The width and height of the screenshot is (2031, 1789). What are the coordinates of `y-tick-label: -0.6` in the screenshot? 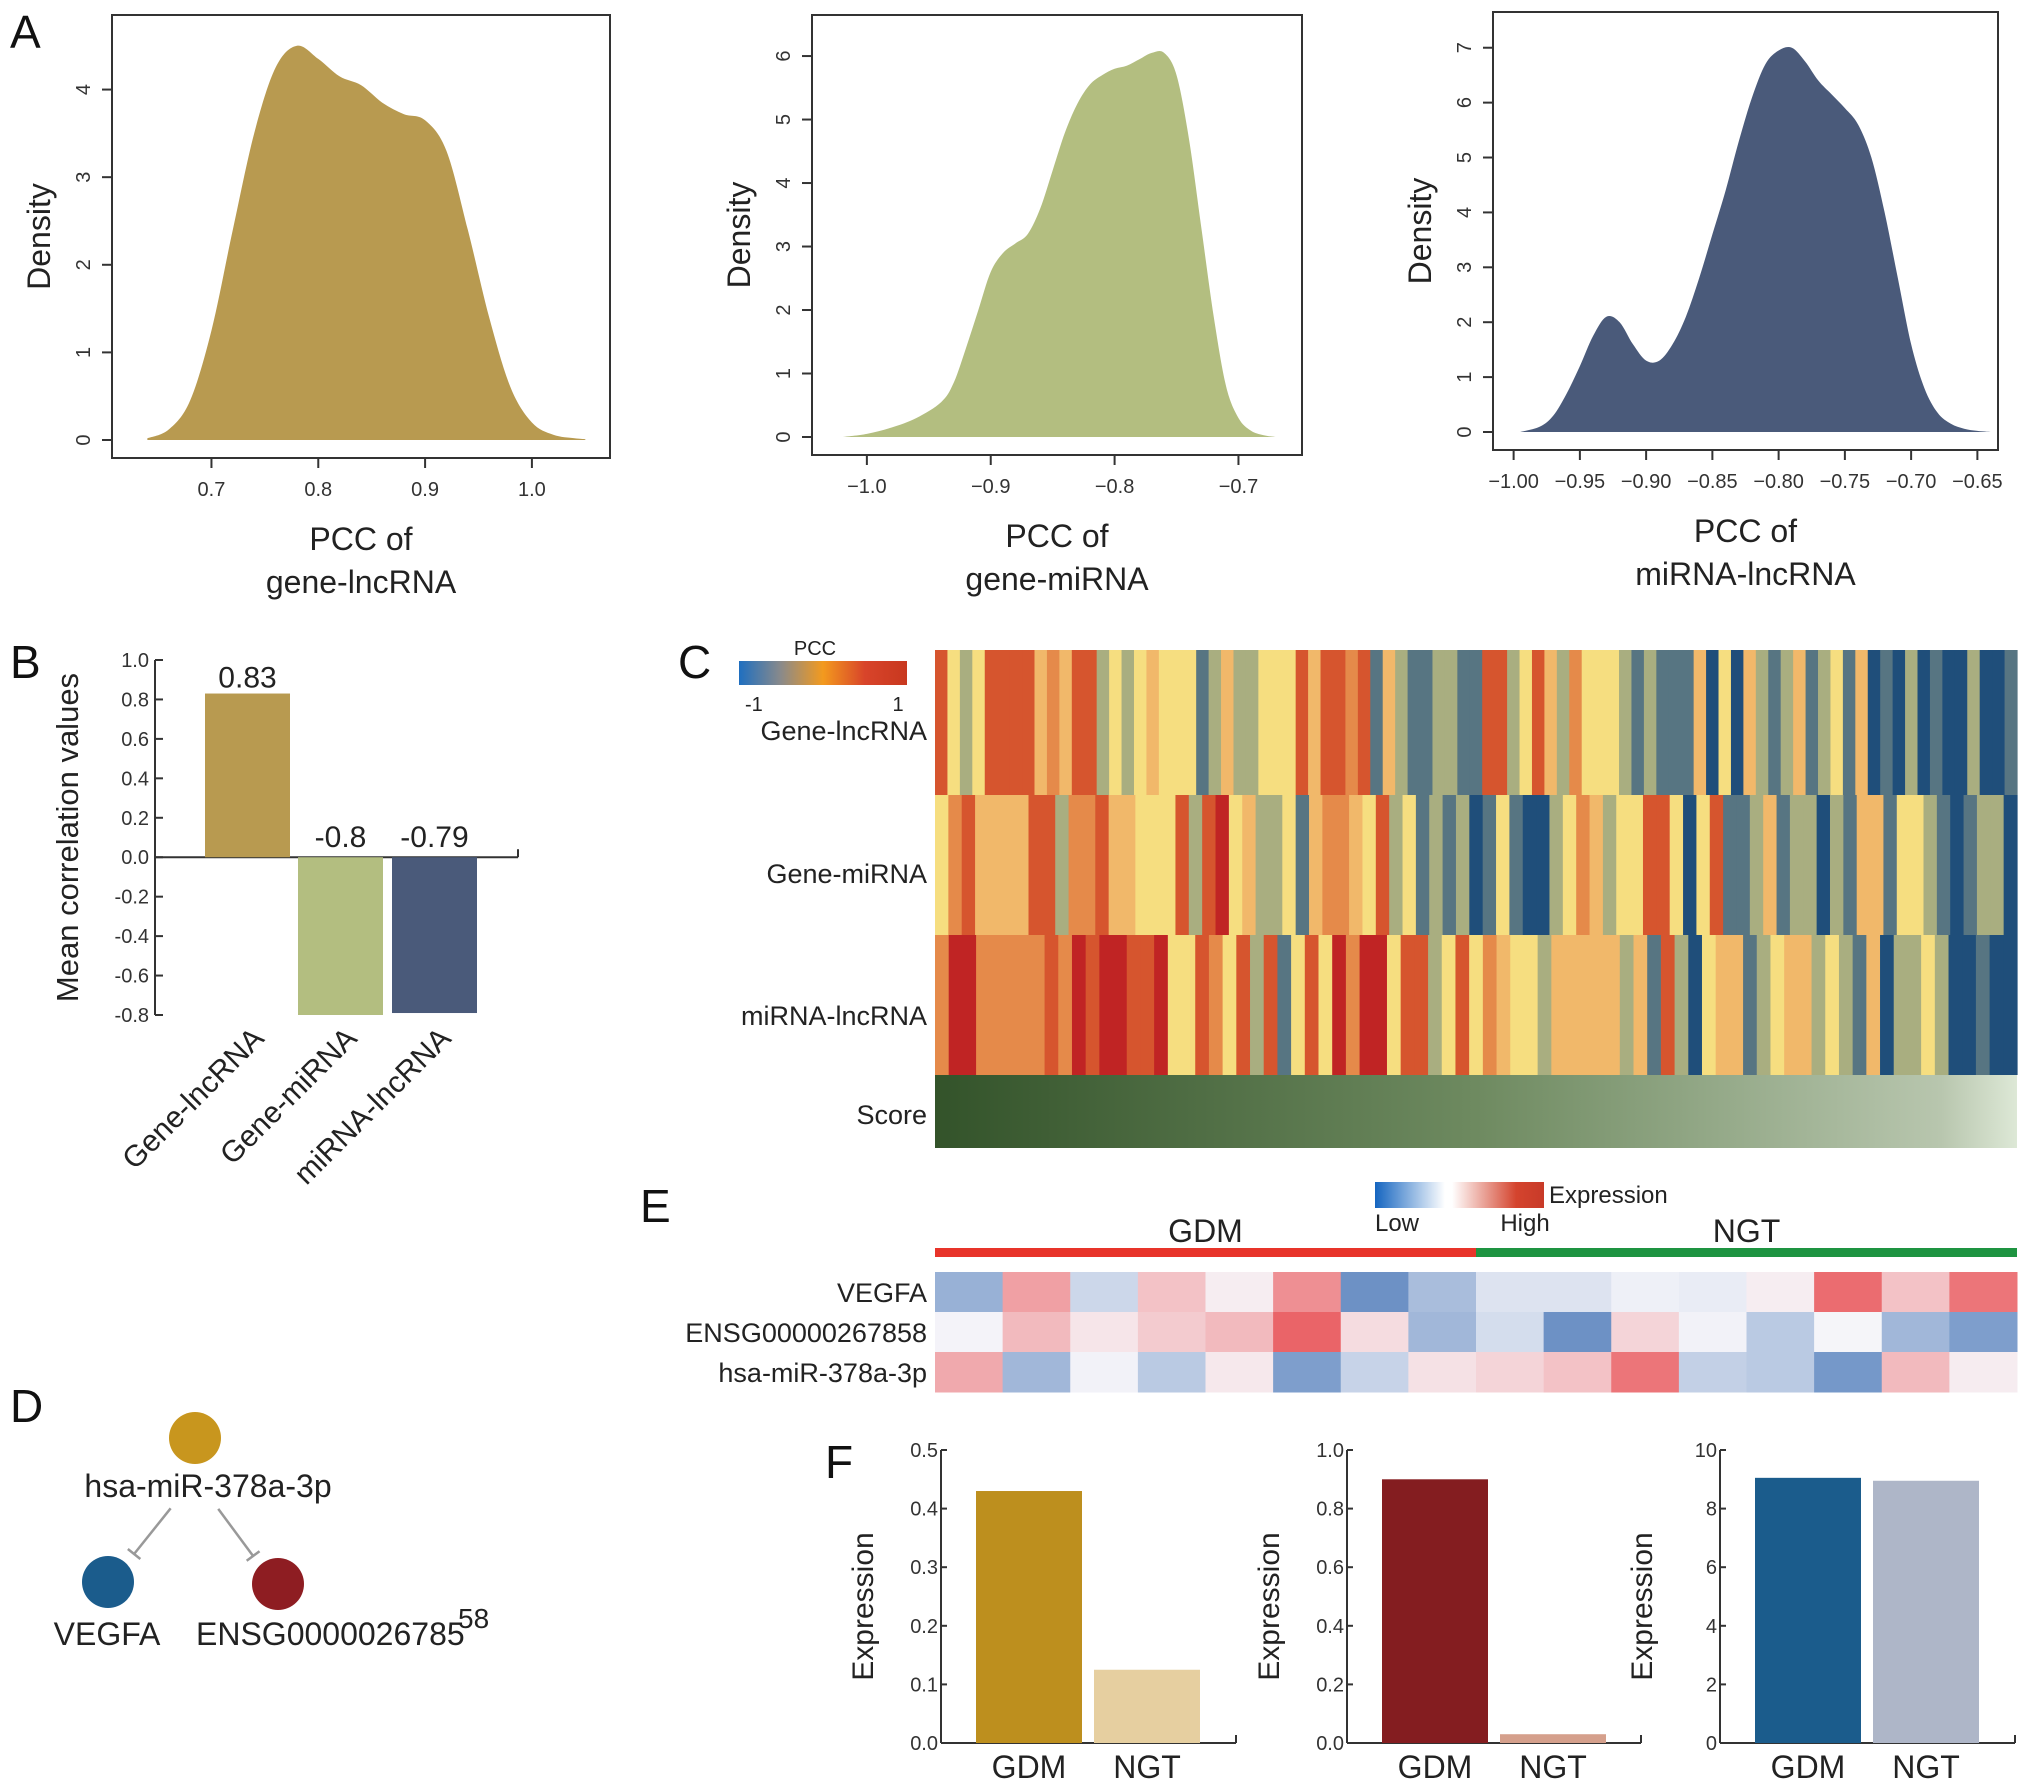 It's located at (132, 977).